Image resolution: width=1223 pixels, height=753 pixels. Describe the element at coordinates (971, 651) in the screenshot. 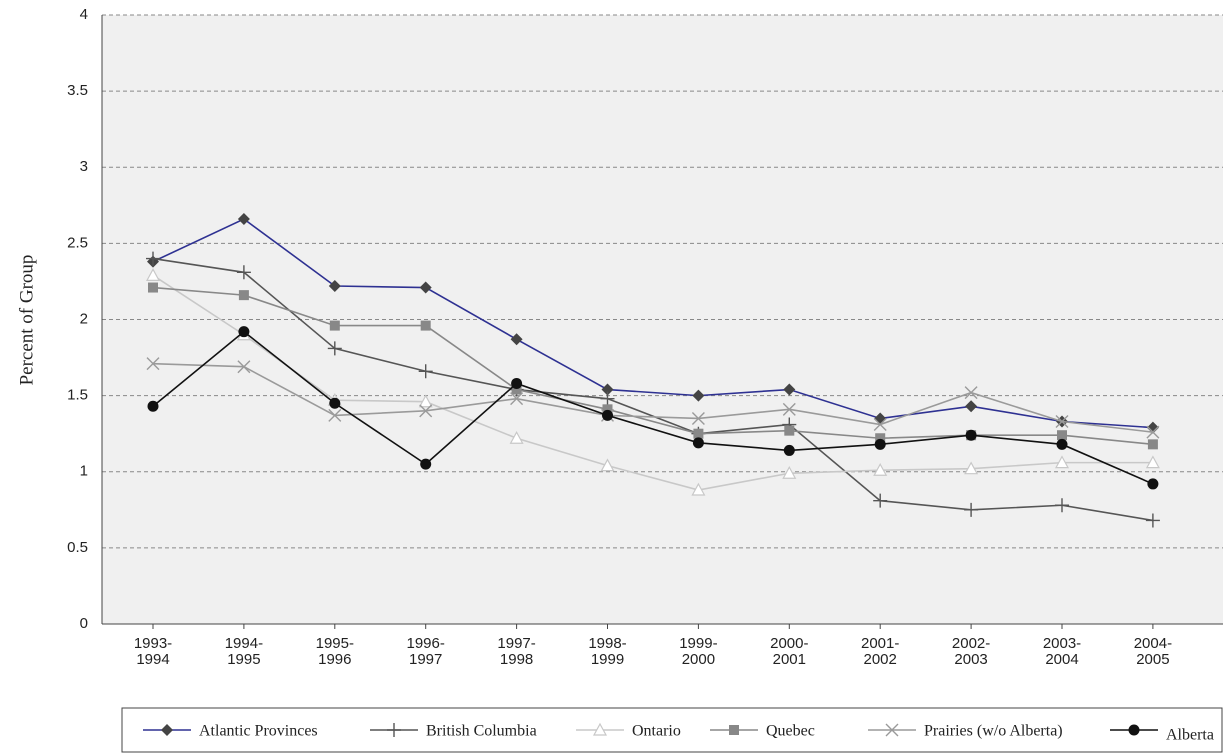

I see `x-tick-label: 2002-2003` at that location.